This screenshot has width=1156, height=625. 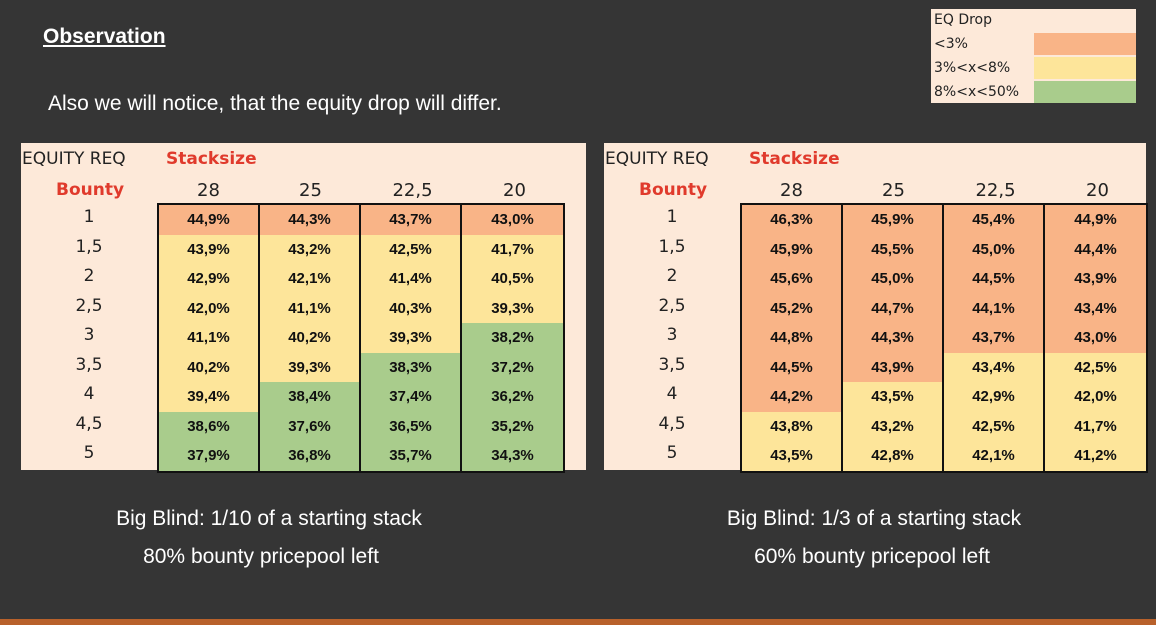 What do you see at coordinates (893, 279) in the screenshot?
I see `equity-cell: 45,0%` at bounding box center [893, 279].